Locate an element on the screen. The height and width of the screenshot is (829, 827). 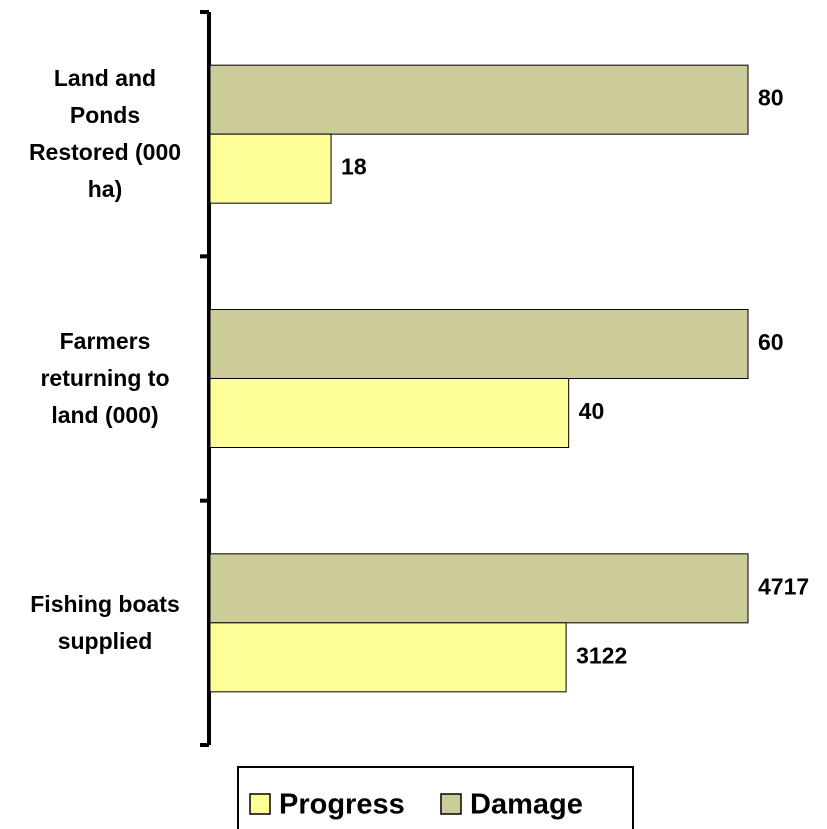
value-label: 18 is located at coordinates (354, 167).